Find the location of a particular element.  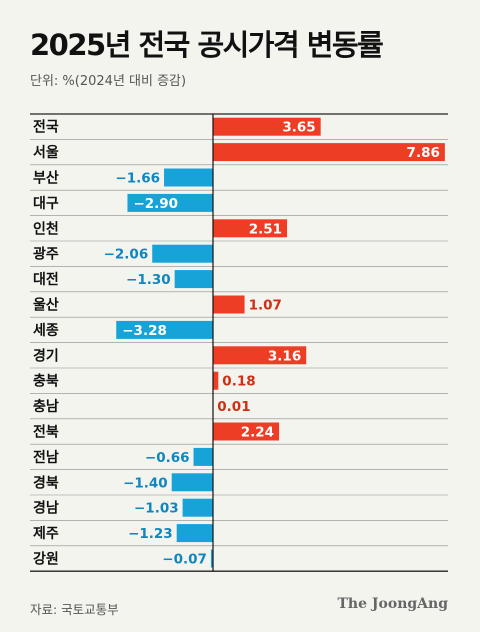

data-label: 0.18 is located at coordinates (238, 382).